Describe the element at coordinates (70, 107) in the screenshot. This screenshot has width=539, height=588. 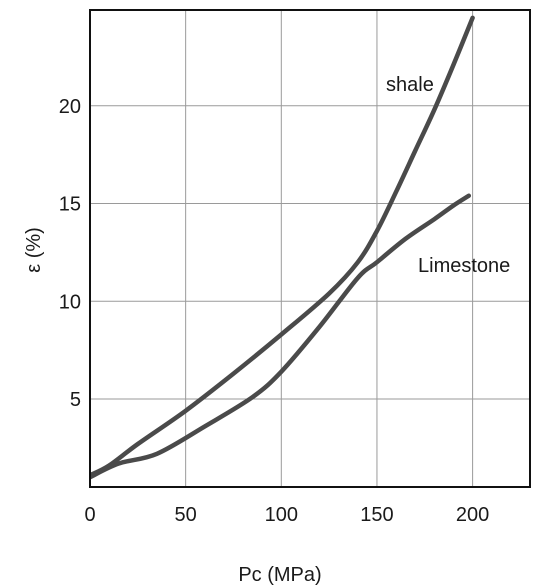
I see `y-tick-label: 20` at that location.